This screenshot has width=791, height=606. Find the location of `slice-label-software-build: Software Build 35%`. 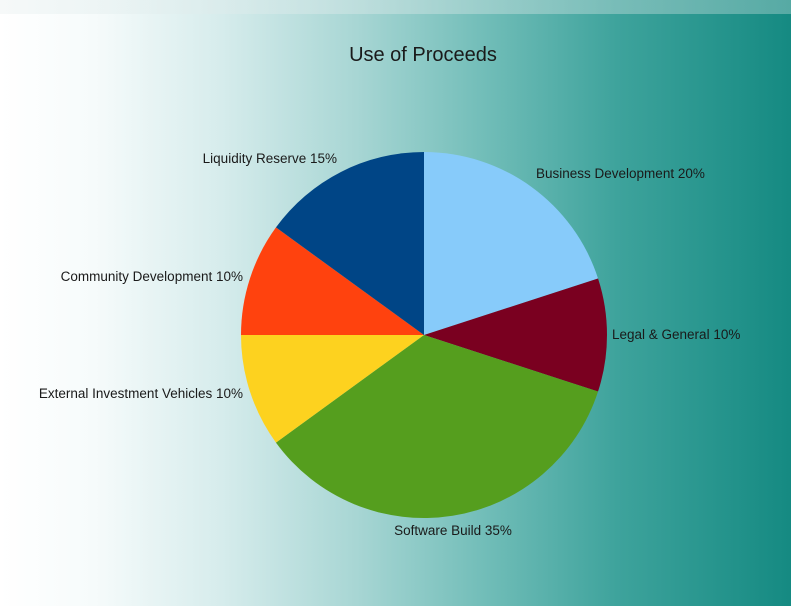

slice-label-software-build: Software Build 35% is located at coordinates (453, 530).